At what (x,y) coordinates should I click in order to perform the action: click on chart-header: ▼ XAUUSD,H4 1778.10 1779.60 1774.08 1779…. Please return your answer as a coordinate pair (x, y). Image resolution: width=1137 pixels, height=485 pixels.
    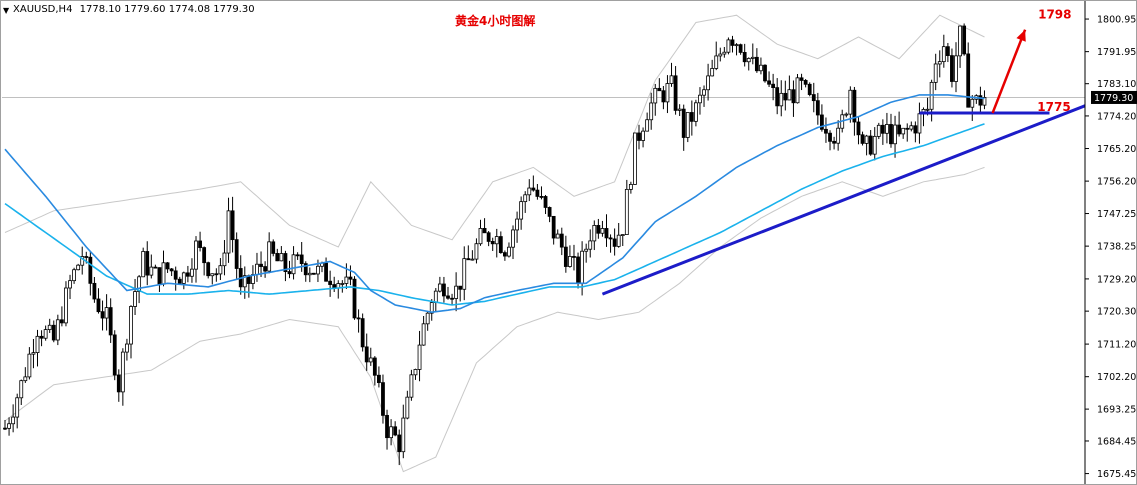
    Looking at the image, I should click on (129, 9).